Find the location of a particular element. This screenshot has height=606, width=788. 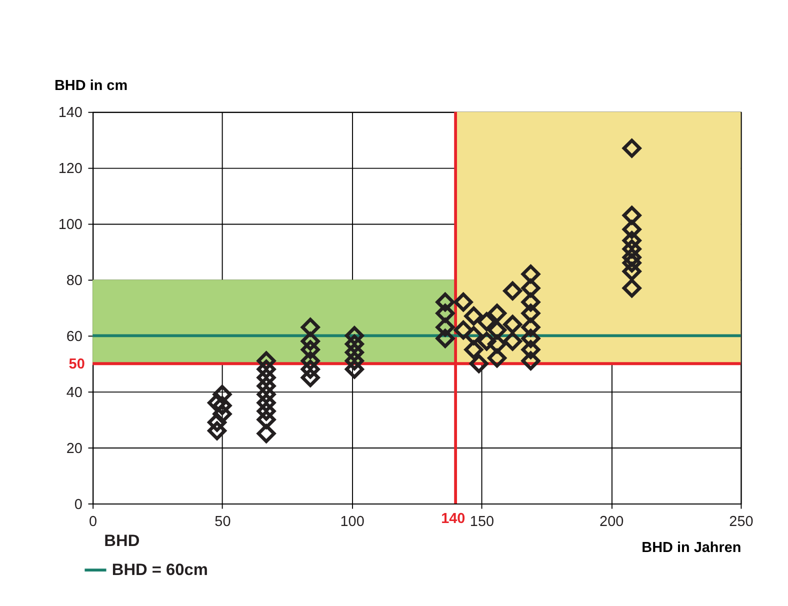

x-tick-label: 250 is located at coordinates (741, 522).